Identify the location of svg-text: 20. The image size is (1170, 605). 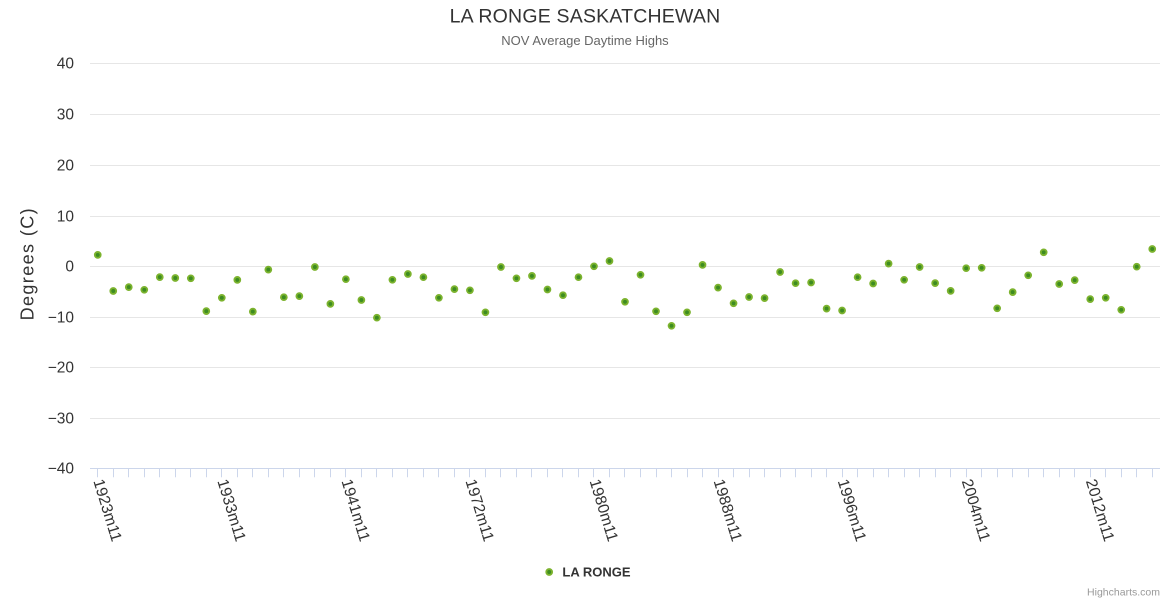
(66, 166).